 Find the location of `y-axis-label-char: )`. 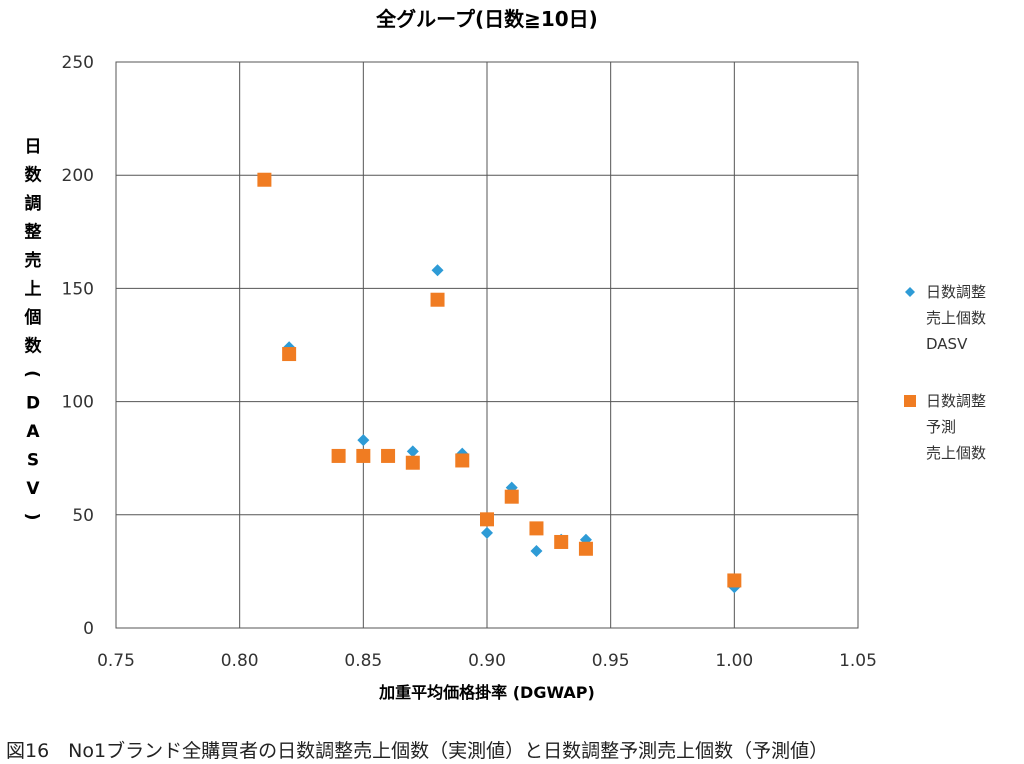

y-axis-label-char: ) is located at coordinates (32, 517).